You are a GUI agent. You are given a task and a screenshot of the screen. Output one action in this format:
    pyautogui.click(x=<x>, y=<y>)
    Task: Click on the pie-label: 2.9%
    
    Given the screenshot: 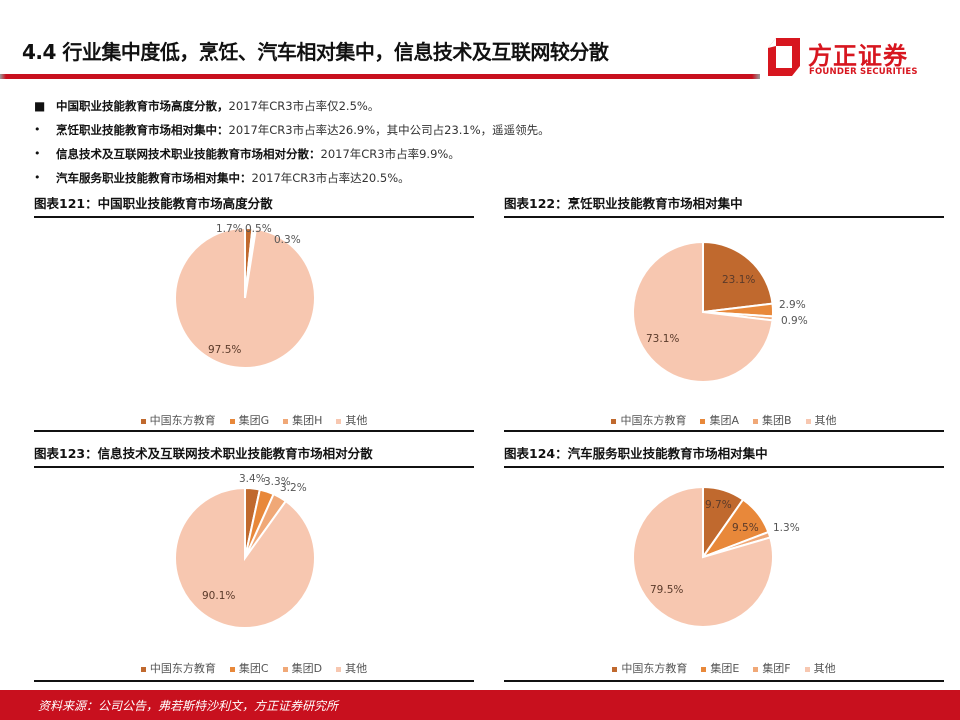 What is the action you would take?
    pyautogui.click(x=792, y=305)
    